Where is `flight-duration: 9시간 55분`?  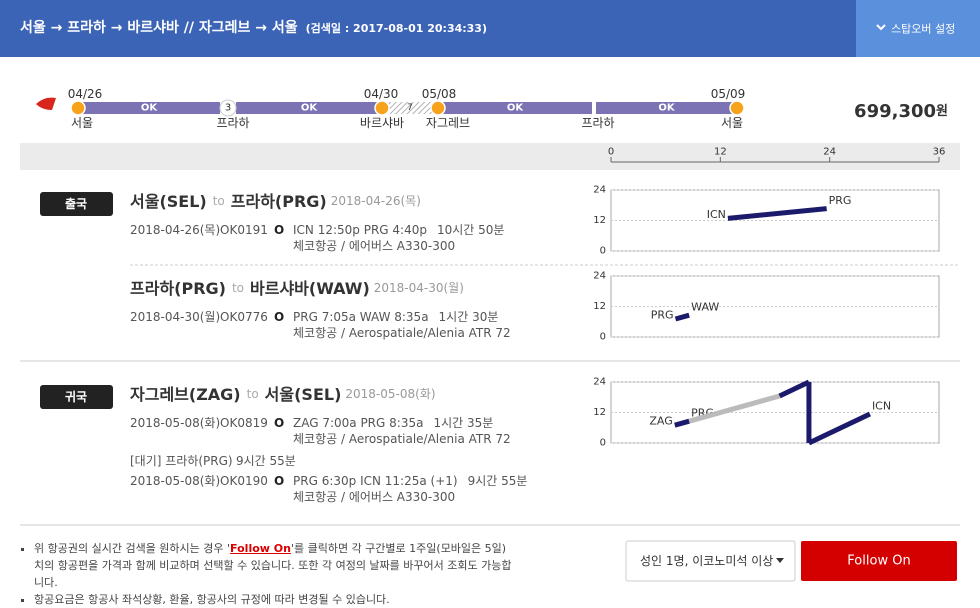 flight-duration: 9시간 55분 is located at coordinates (498, 481).